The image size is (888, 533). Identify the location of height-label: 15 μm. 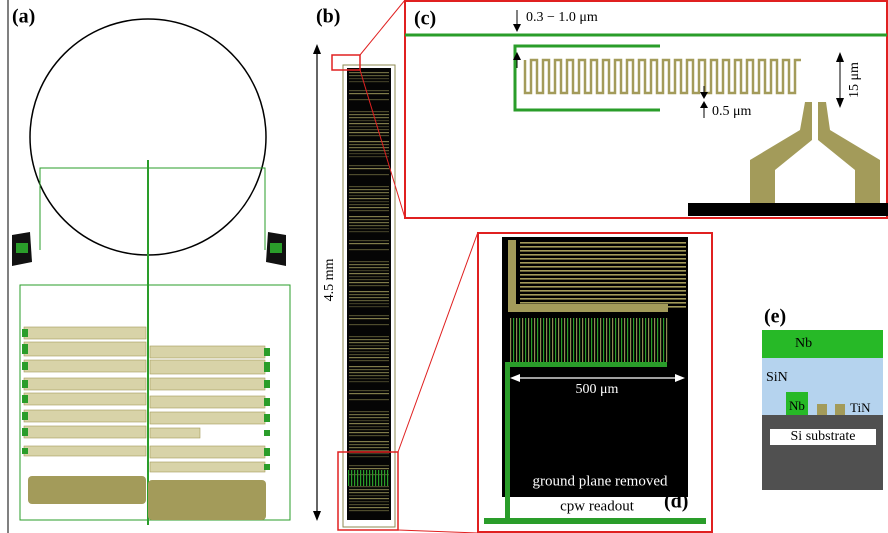
(854, 80).